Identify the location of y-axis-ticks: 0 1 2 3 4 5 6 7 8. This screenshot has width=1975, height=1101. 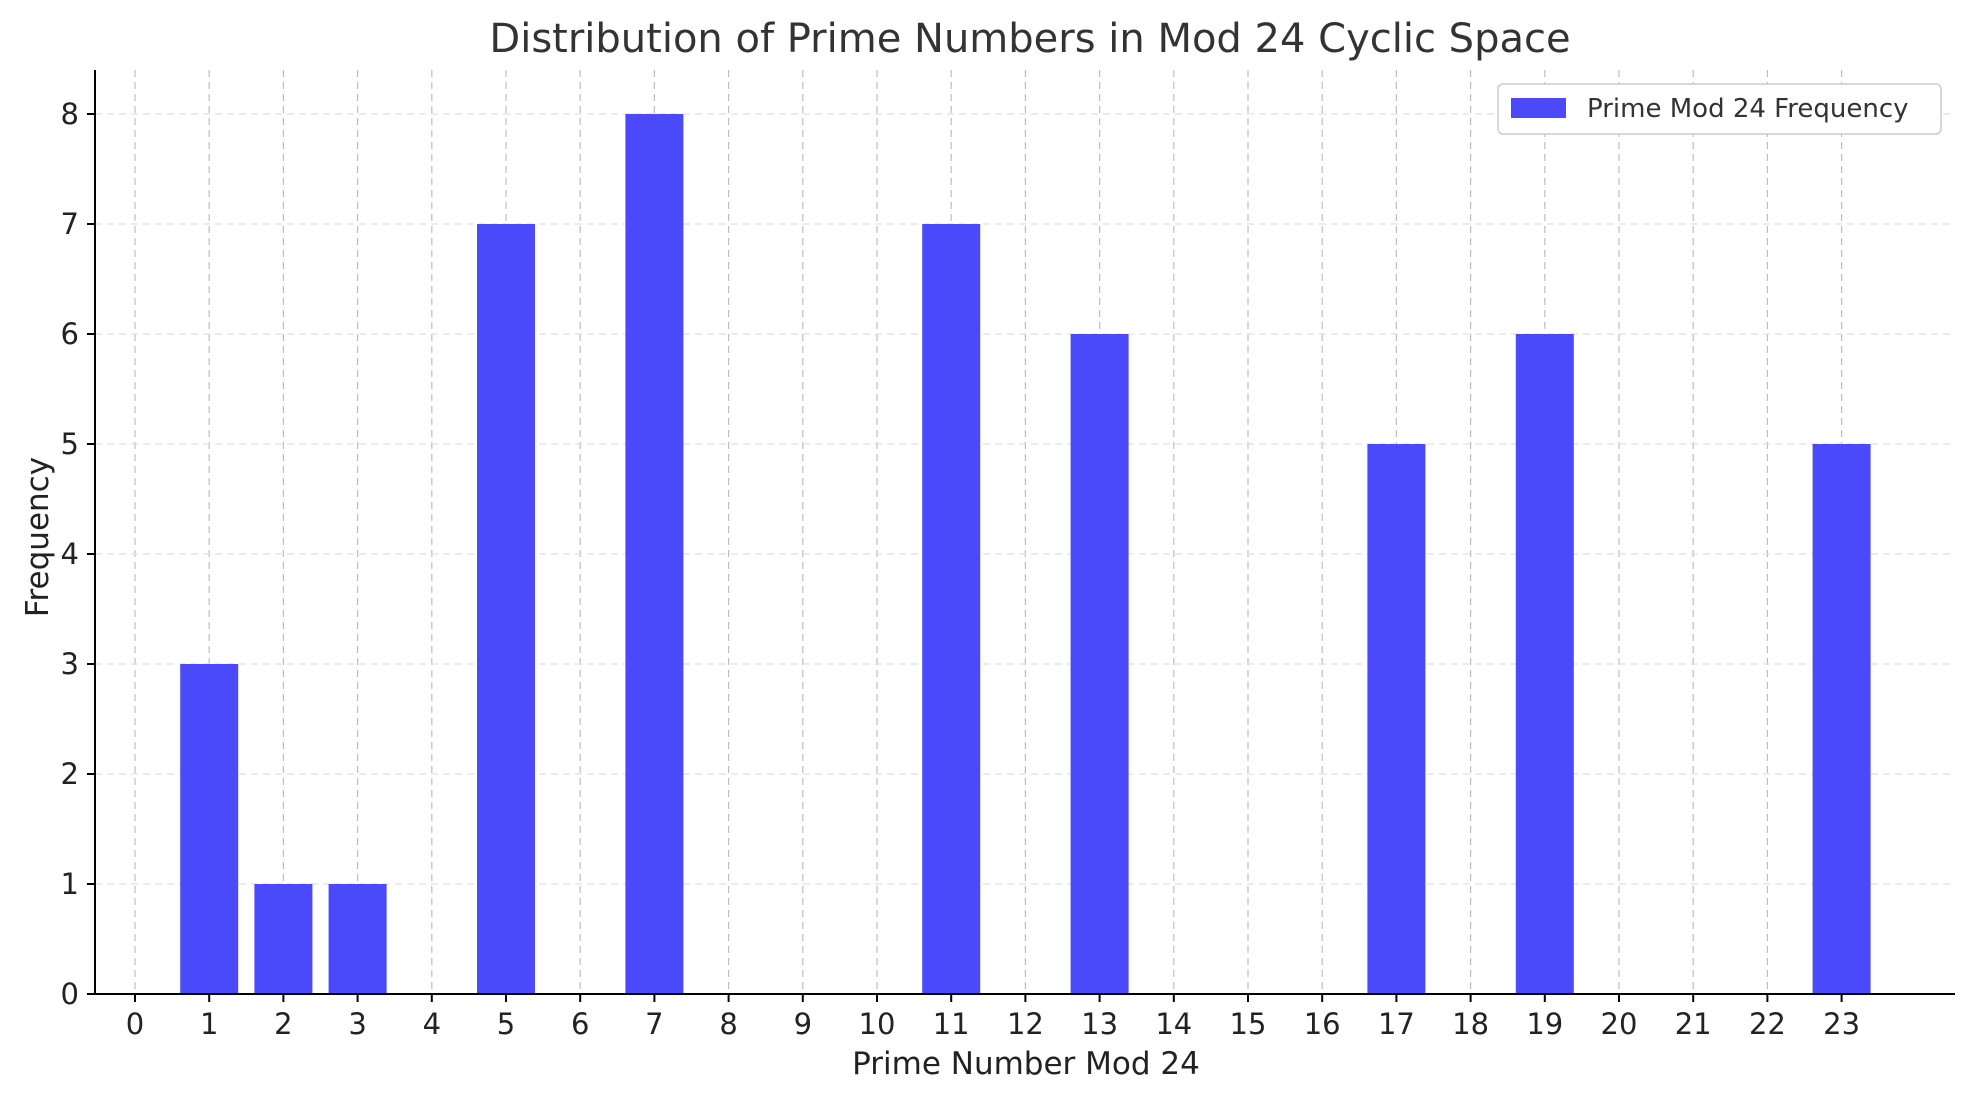
(78, 554).